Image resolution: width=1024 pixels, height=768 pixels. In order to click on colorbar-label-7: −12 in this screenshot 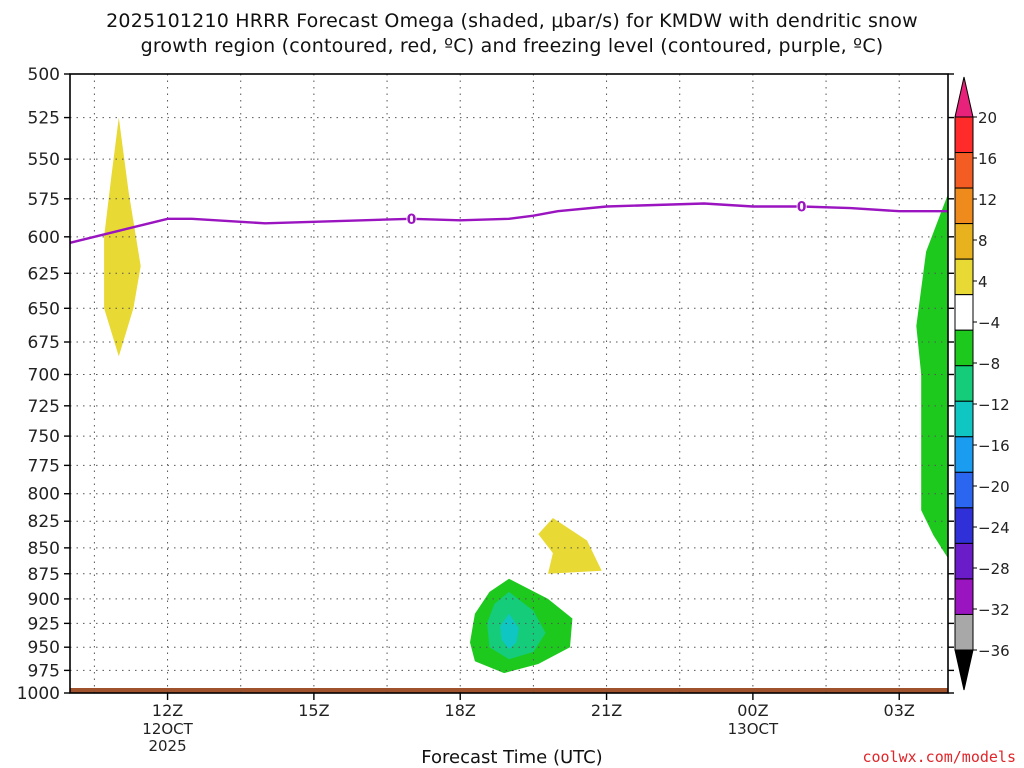, I will do `click(994, 405)`.